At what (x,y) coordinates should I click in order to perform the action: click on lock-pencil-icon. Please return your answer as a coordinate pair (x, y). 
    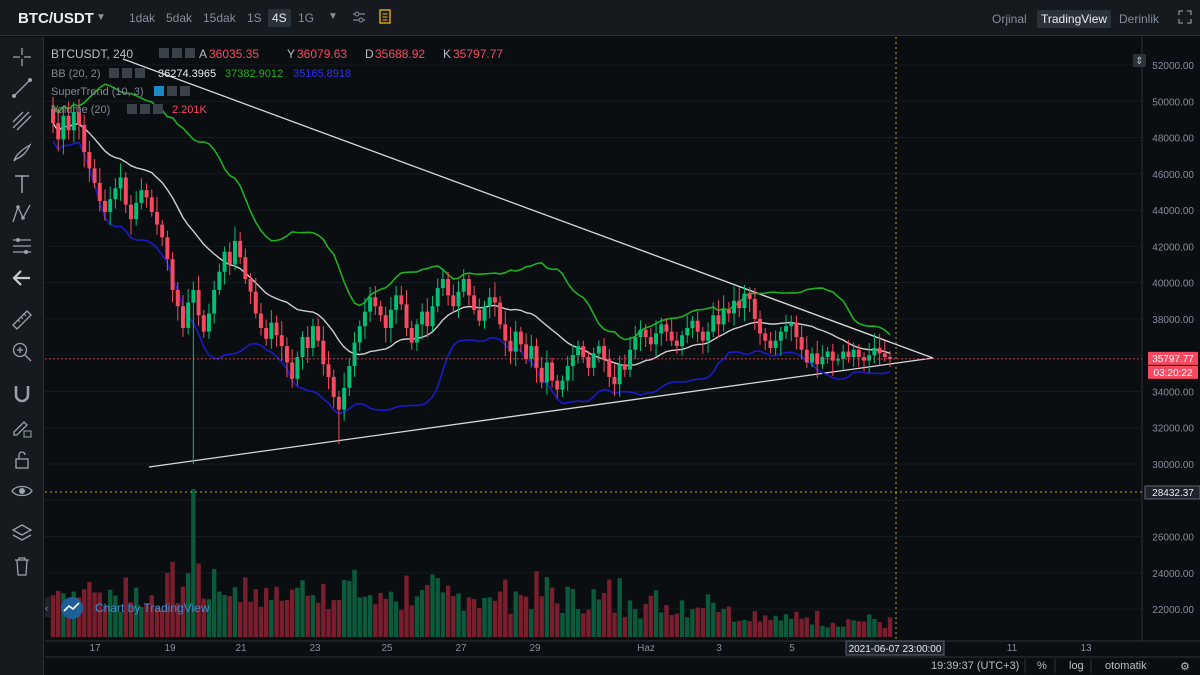
    Looking at the image, I should click on (22, 428).